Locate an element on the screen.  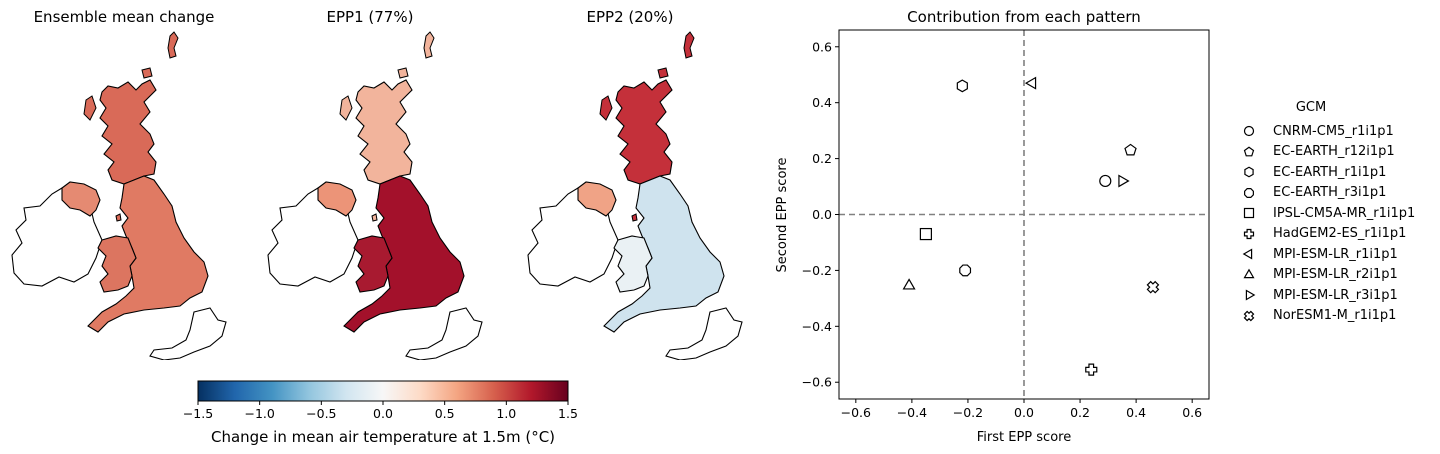
y-tick-label: 0.4 is located at coordinates (822, 102).